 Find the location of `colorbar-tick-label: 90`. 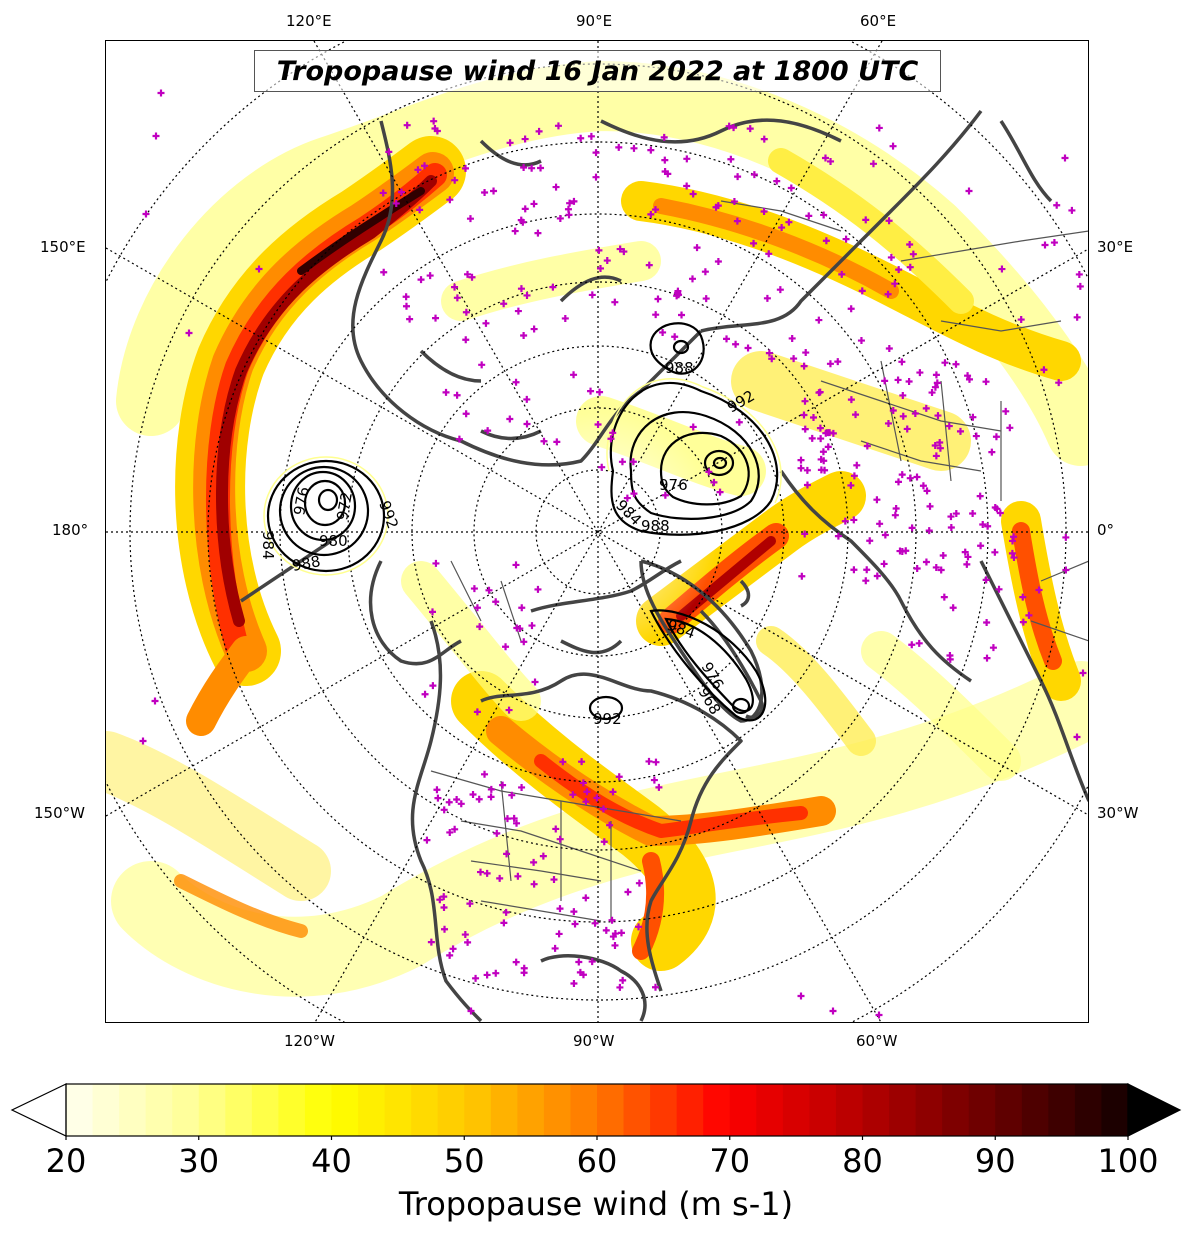

colorbar-tick-label: 90 is located at coordinates (995, 1161).